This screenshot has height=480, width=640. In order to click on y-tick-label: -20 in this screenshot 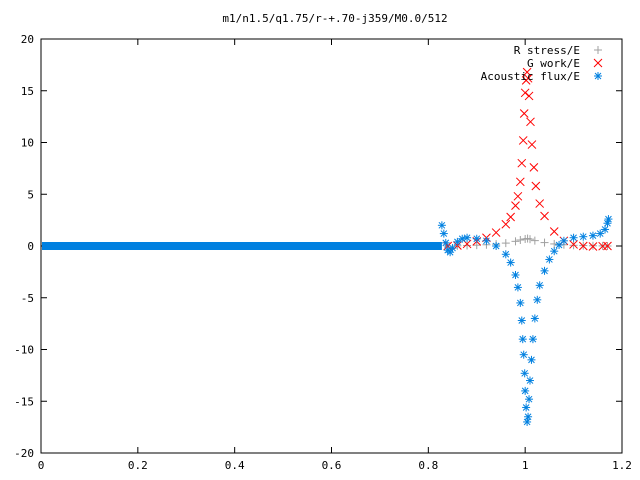, I will do `click(24, 453)`.